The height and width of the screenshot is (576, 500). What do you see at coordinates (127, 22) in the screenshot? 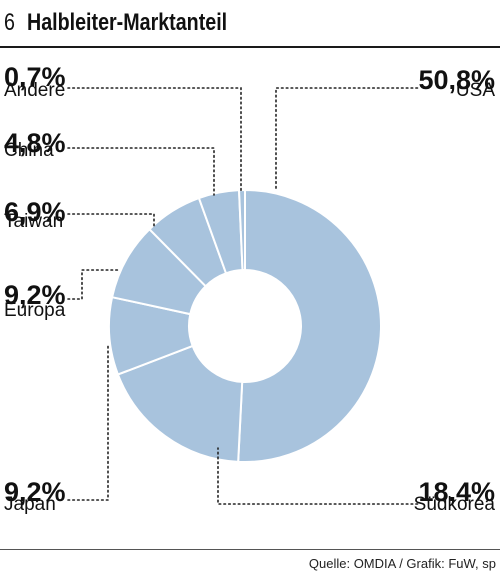
I see `chart-title: Halbleiter-Marktanteil` at bounding box center [127, 22].